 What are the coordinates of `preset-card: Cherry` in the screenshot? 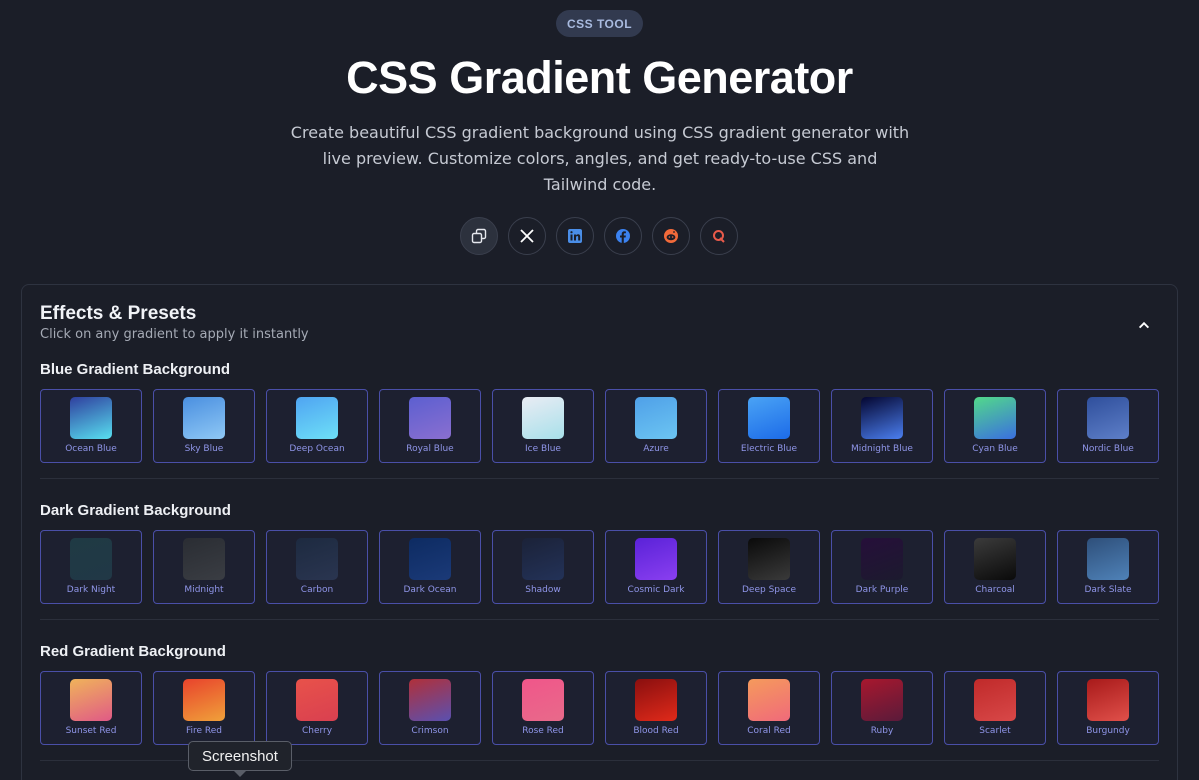 It's located at (317, 708).